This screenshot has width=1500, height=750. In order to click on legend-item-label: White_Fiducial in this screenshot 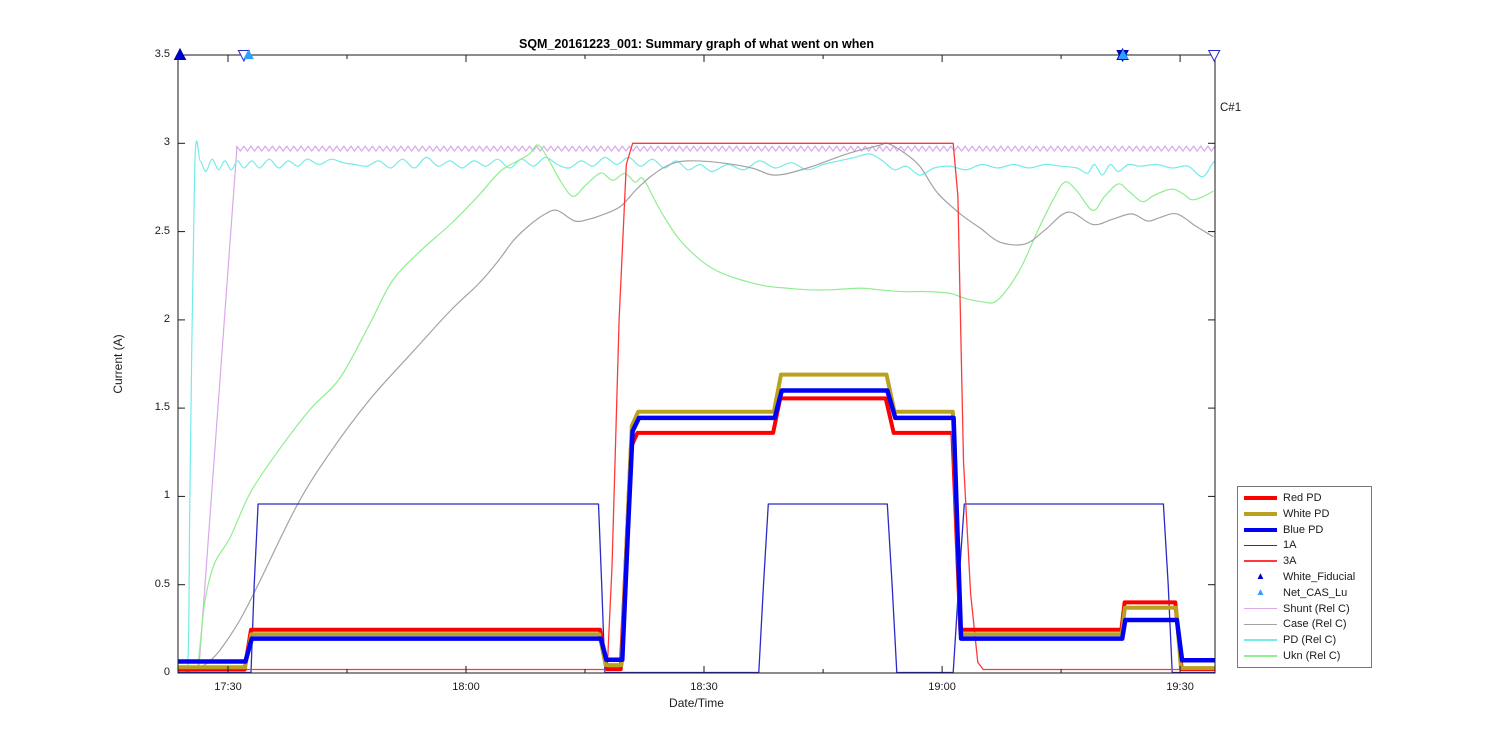, I will do `click(1319, 576)`.